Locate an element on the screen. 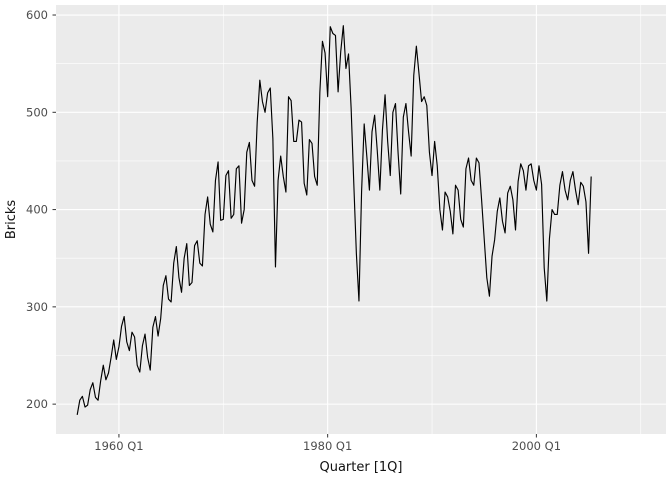  x-axis: 1960 Q1 1980 Q1 2000 Q1 is located at coordinates (327, 443).